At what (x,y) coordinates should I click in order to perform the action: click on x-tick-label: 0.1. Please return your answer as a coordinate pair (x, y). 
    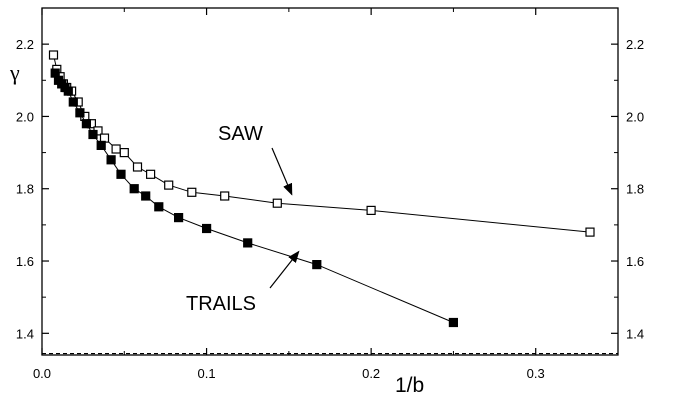
    Looking at the image, I should click on (207, 373).